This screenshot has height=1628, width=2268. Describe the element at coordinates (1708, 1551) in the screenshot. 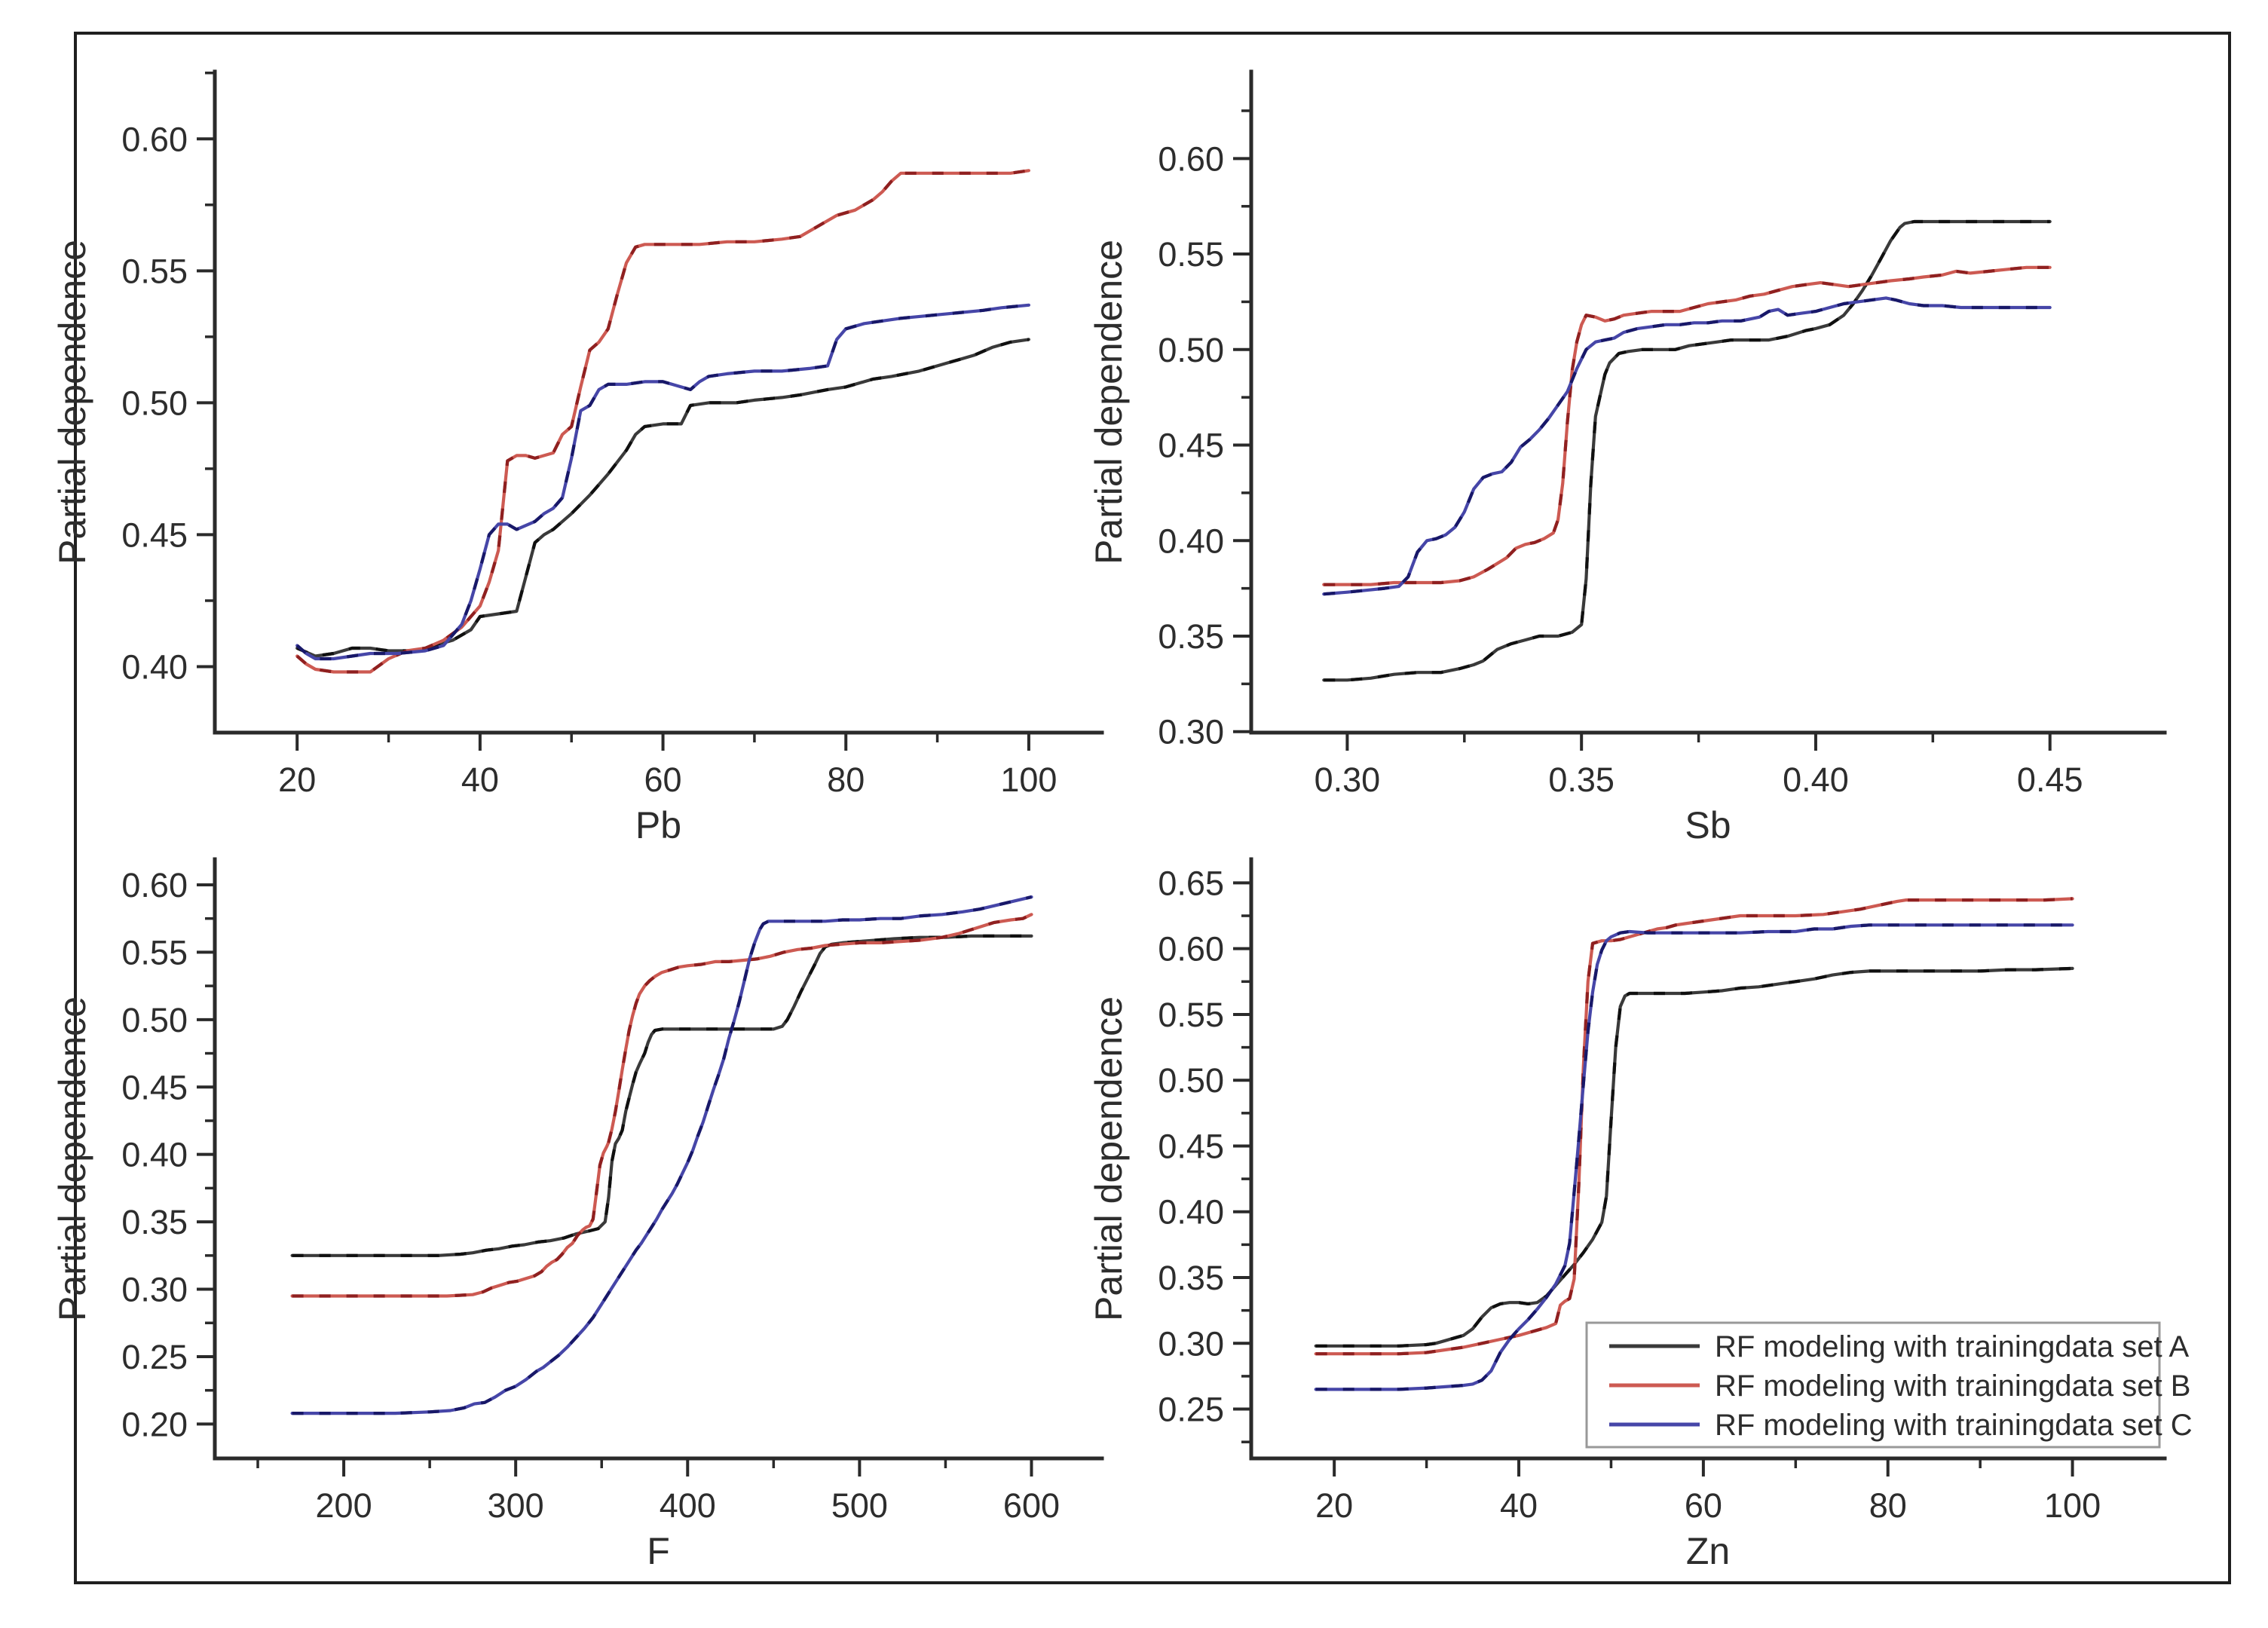

I see `x-axis-label: Zn` at that location.